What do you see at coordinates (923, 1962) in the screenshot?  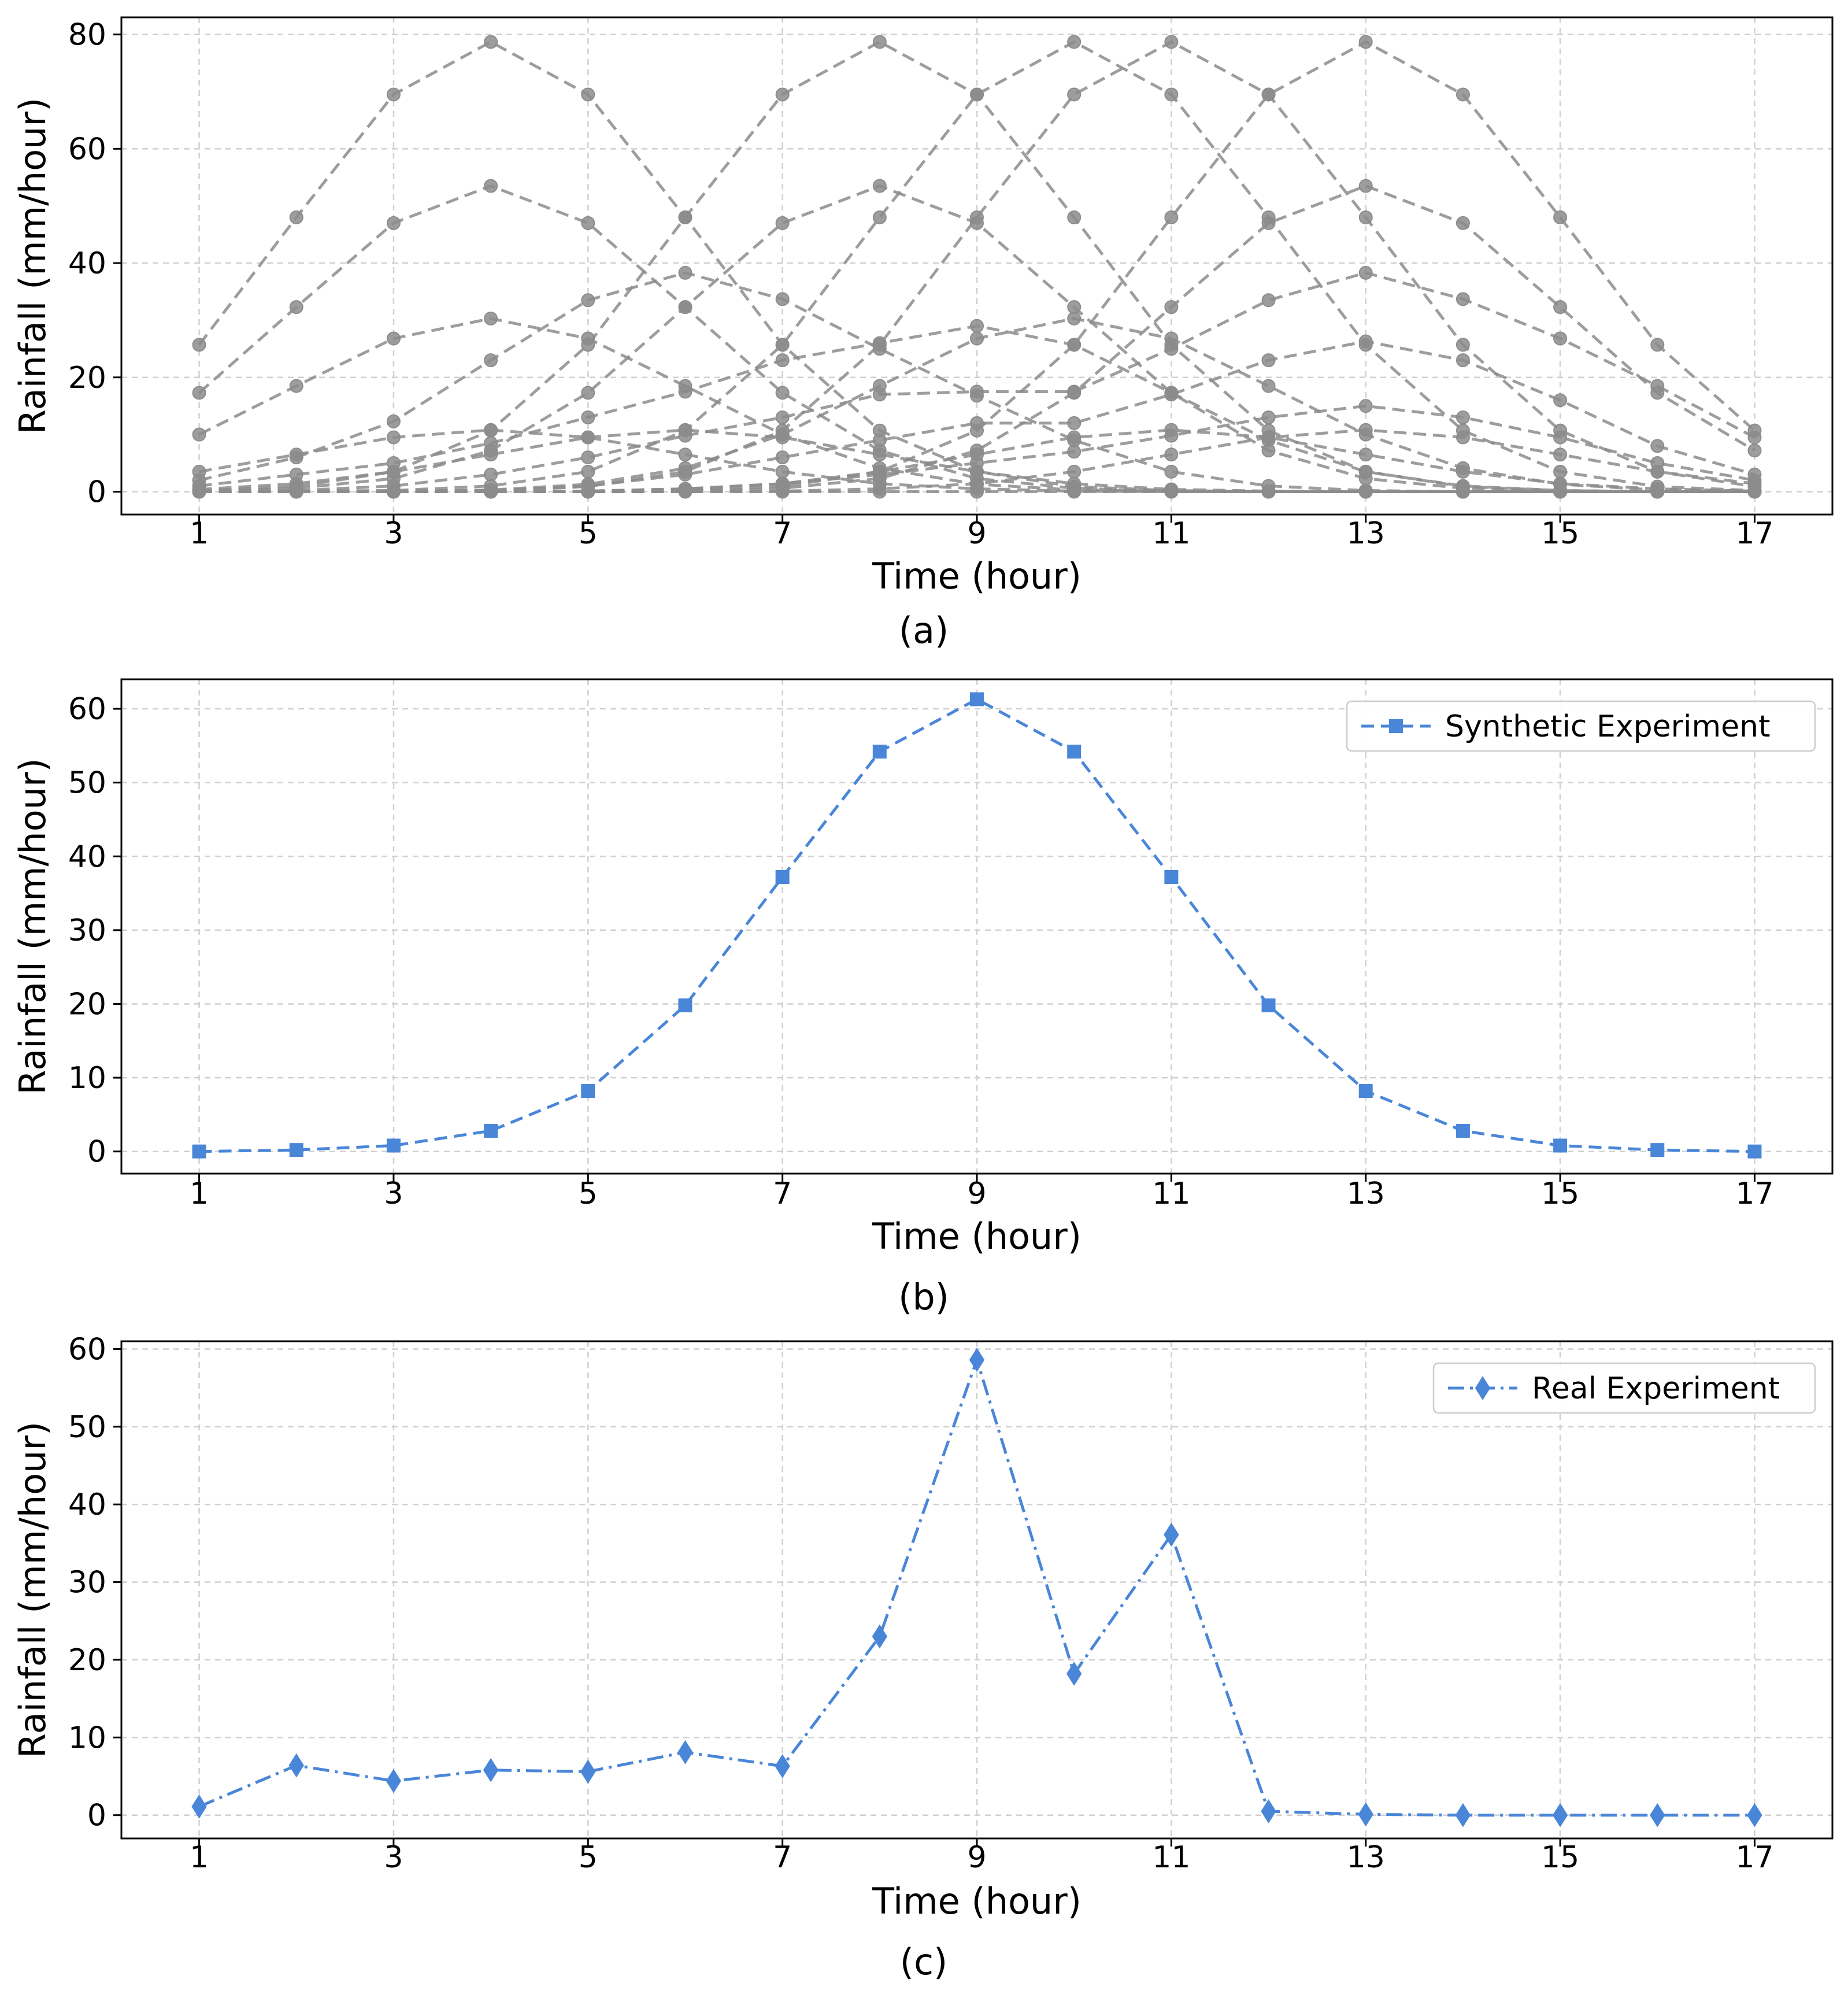 I see `panel-caption: (c)` at bounding box center [923, 1962].